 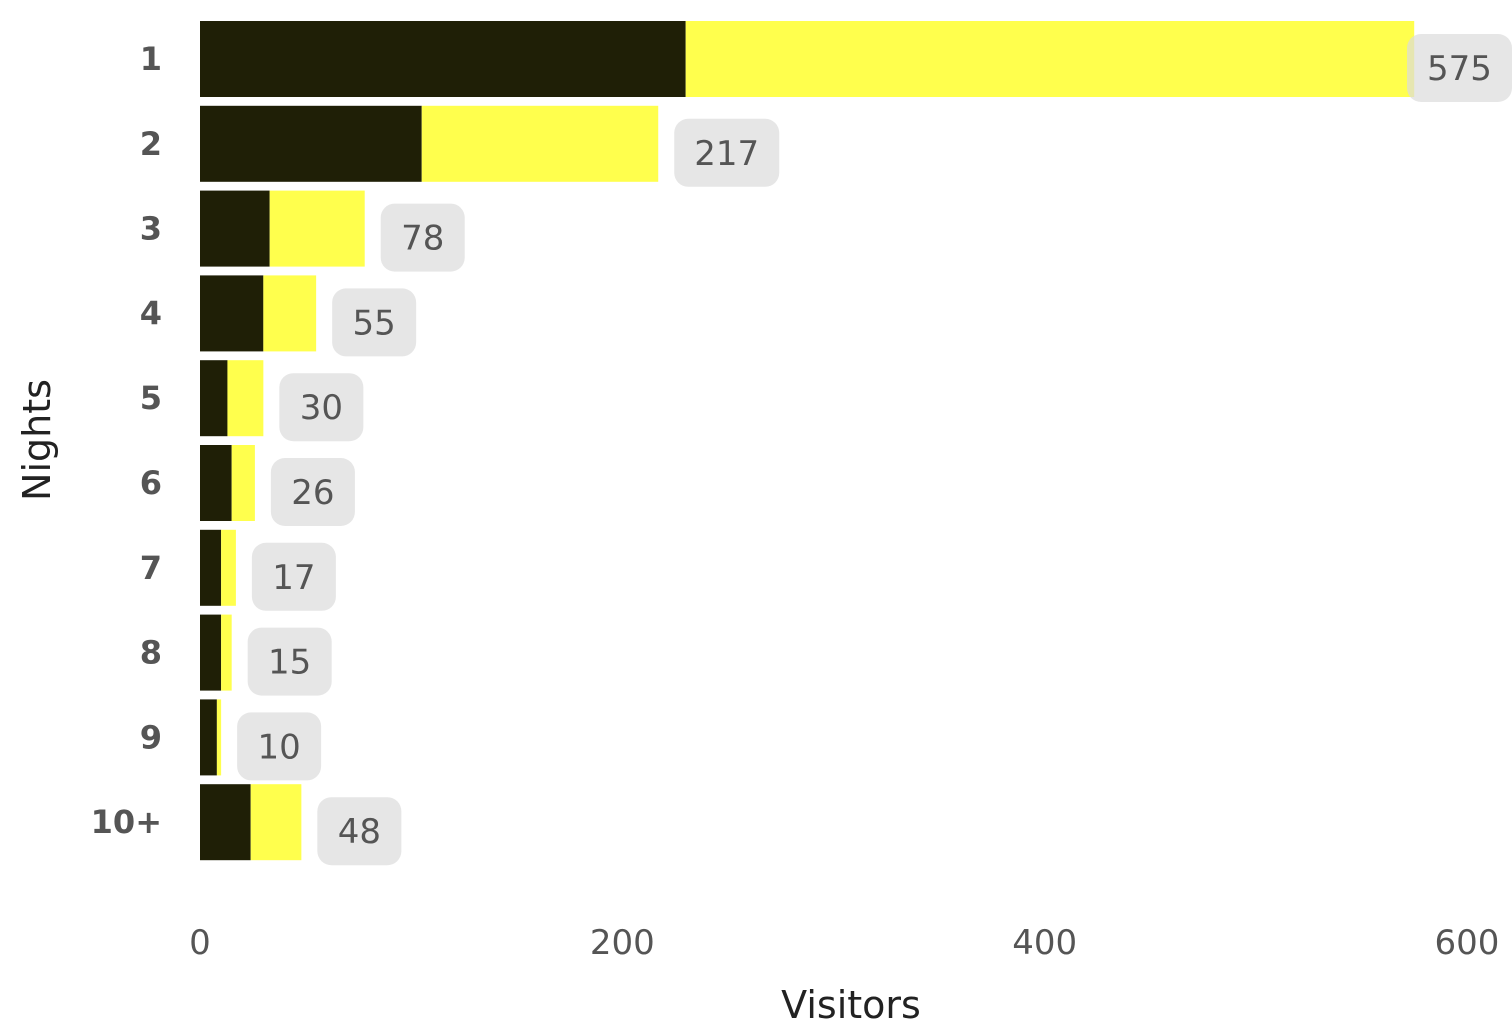 What do you see at coordinates (235, 228) in the screenshot?
I see `bar-segment-3-s1` at bounding box center [235, 228].